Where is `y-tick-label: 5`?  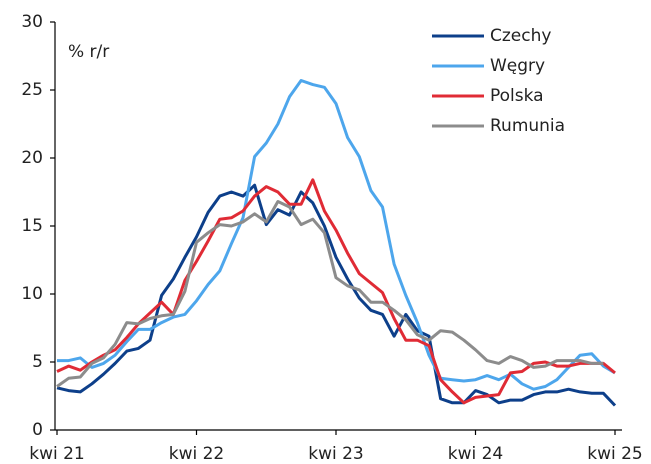
y-tick-label: 5 is located at coordinates (37, 362).